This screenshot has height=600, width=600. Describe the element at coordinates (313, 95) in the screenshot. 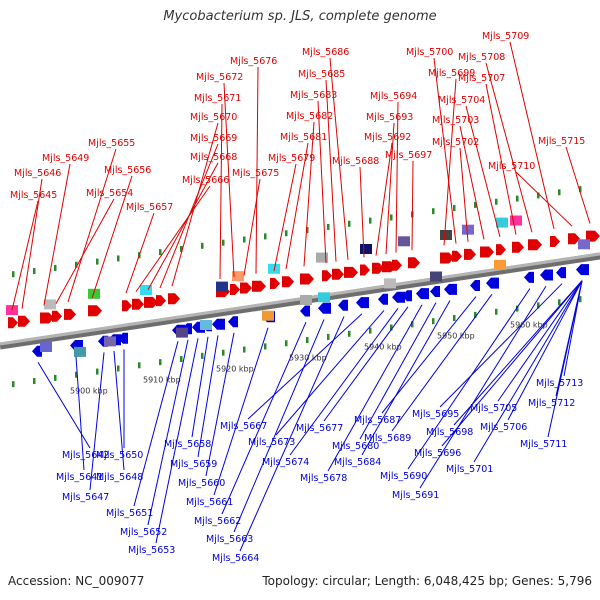

I see `forward-gene-label: Mjls_5683` at that location.